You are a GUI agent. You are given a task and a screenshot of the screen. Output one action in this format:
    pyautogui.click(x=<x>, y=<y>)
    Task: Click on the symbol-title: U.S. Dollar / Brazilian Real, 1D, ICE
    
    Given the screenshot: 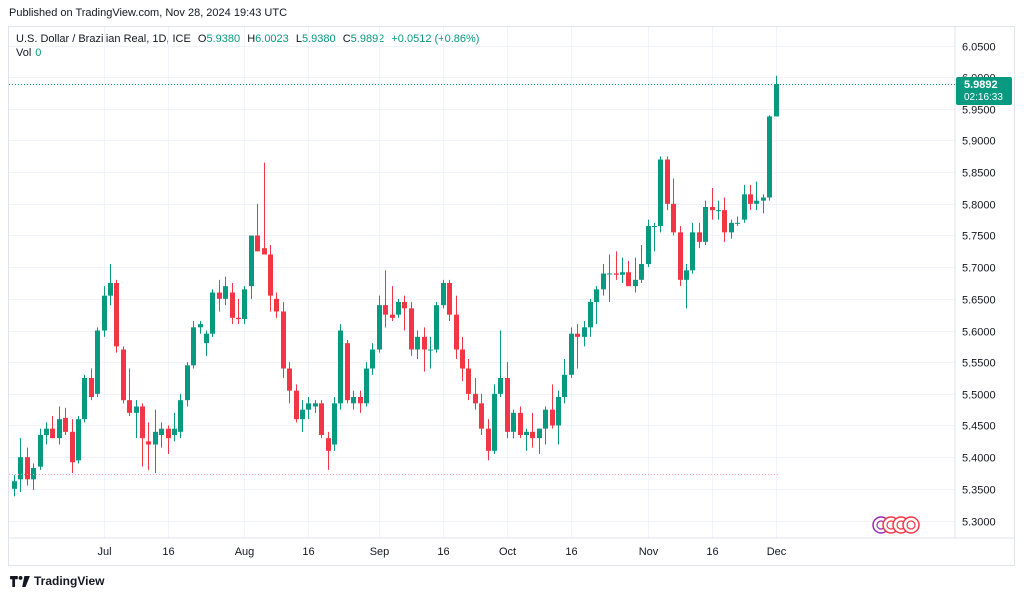 What is the action you would take?
    pyautogui.click(x=103, y=39)
    